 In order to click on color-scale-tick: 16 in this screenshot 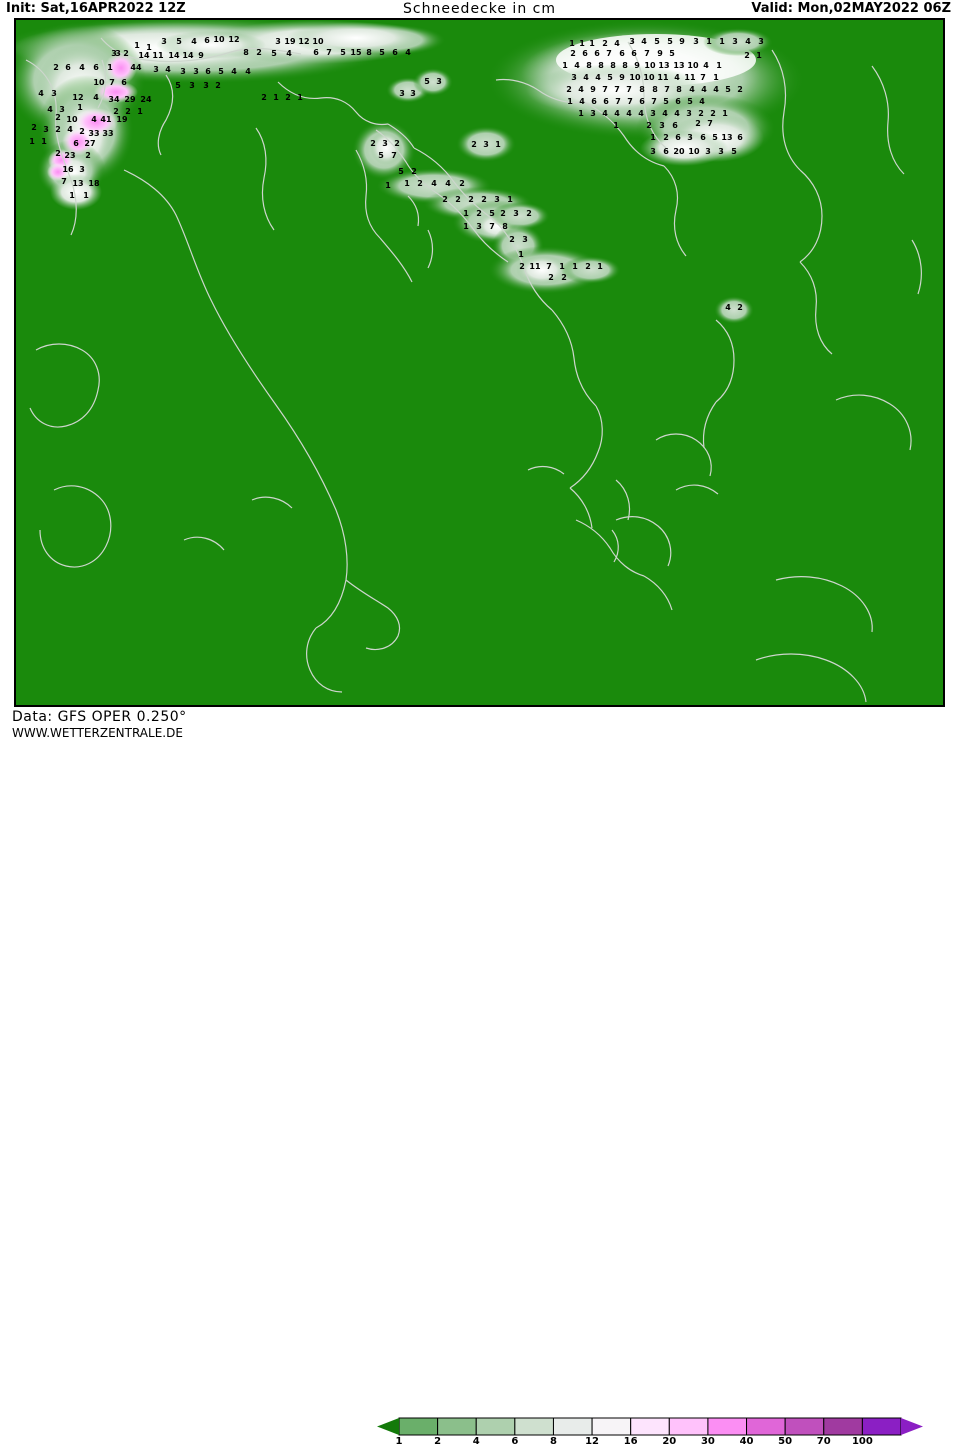, I will do `click(630, 1441)`.